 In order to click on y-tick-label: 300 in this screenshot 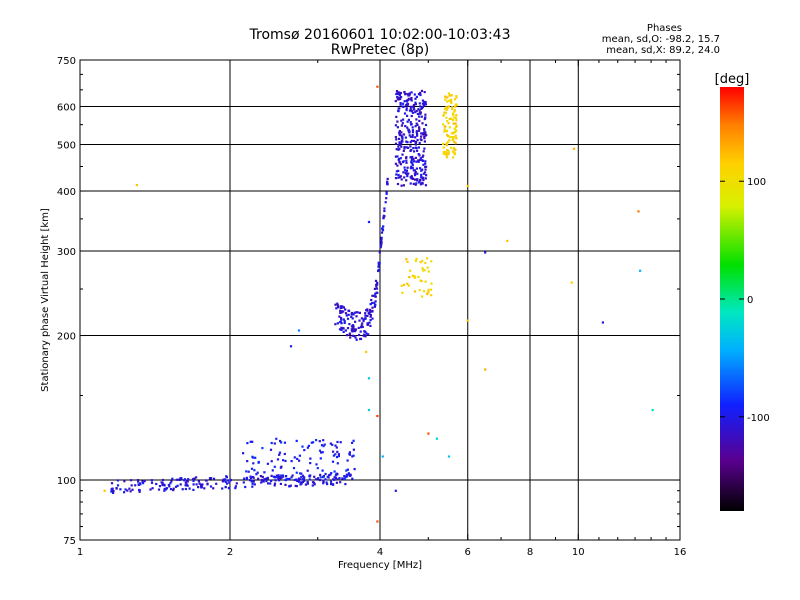, I will do `click(66, 252)`.